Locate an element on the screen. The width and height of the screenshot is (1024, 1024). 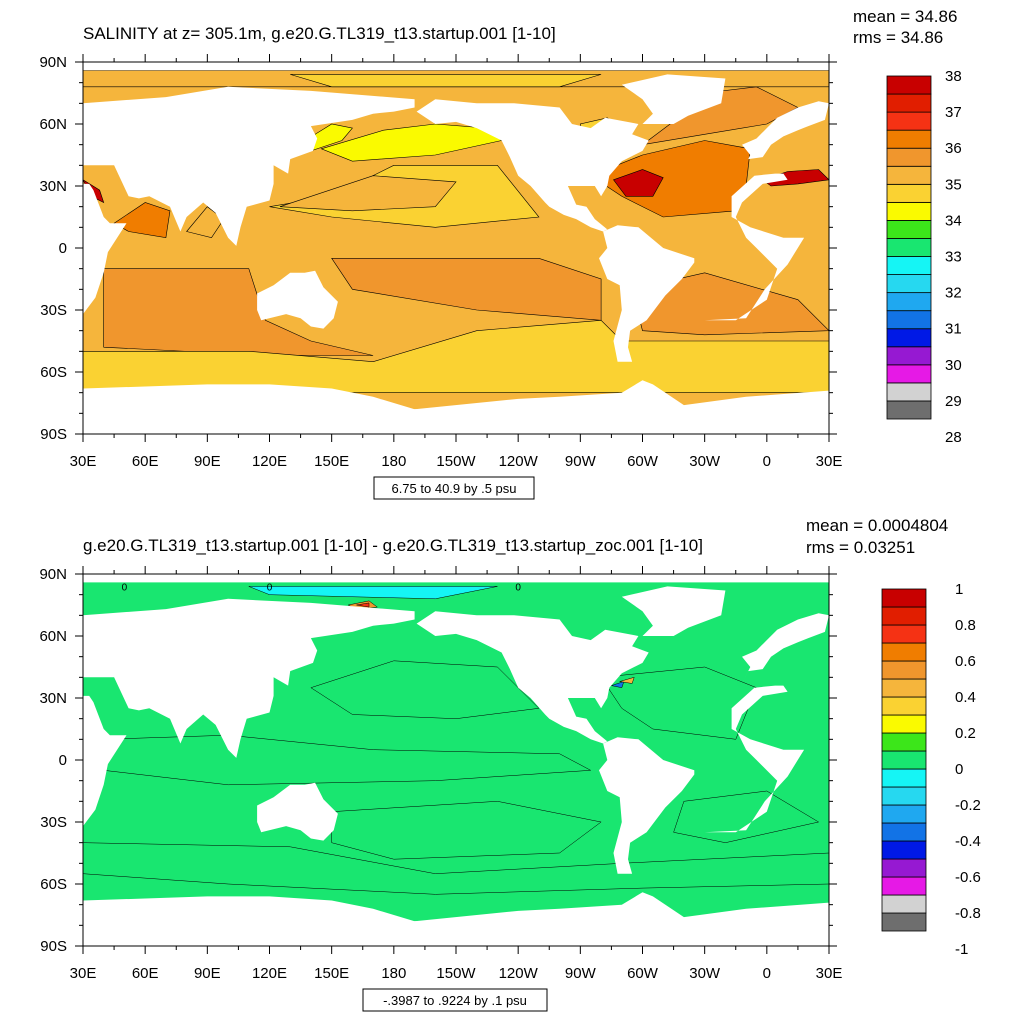
info-label: -.3987 to .9224 by .1 psu is located at coordinates (455, 1000).